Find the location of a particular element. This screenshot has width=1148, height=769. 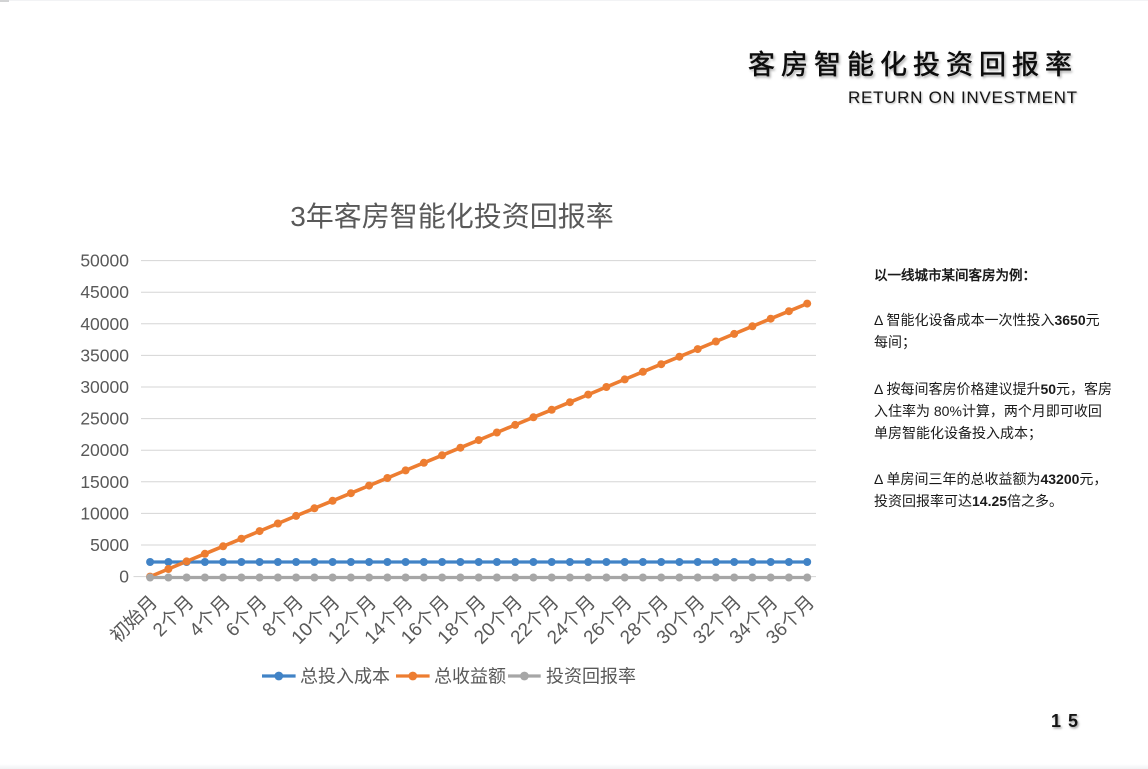

svg-text: 6个月 is located at coordinates (247, 616).